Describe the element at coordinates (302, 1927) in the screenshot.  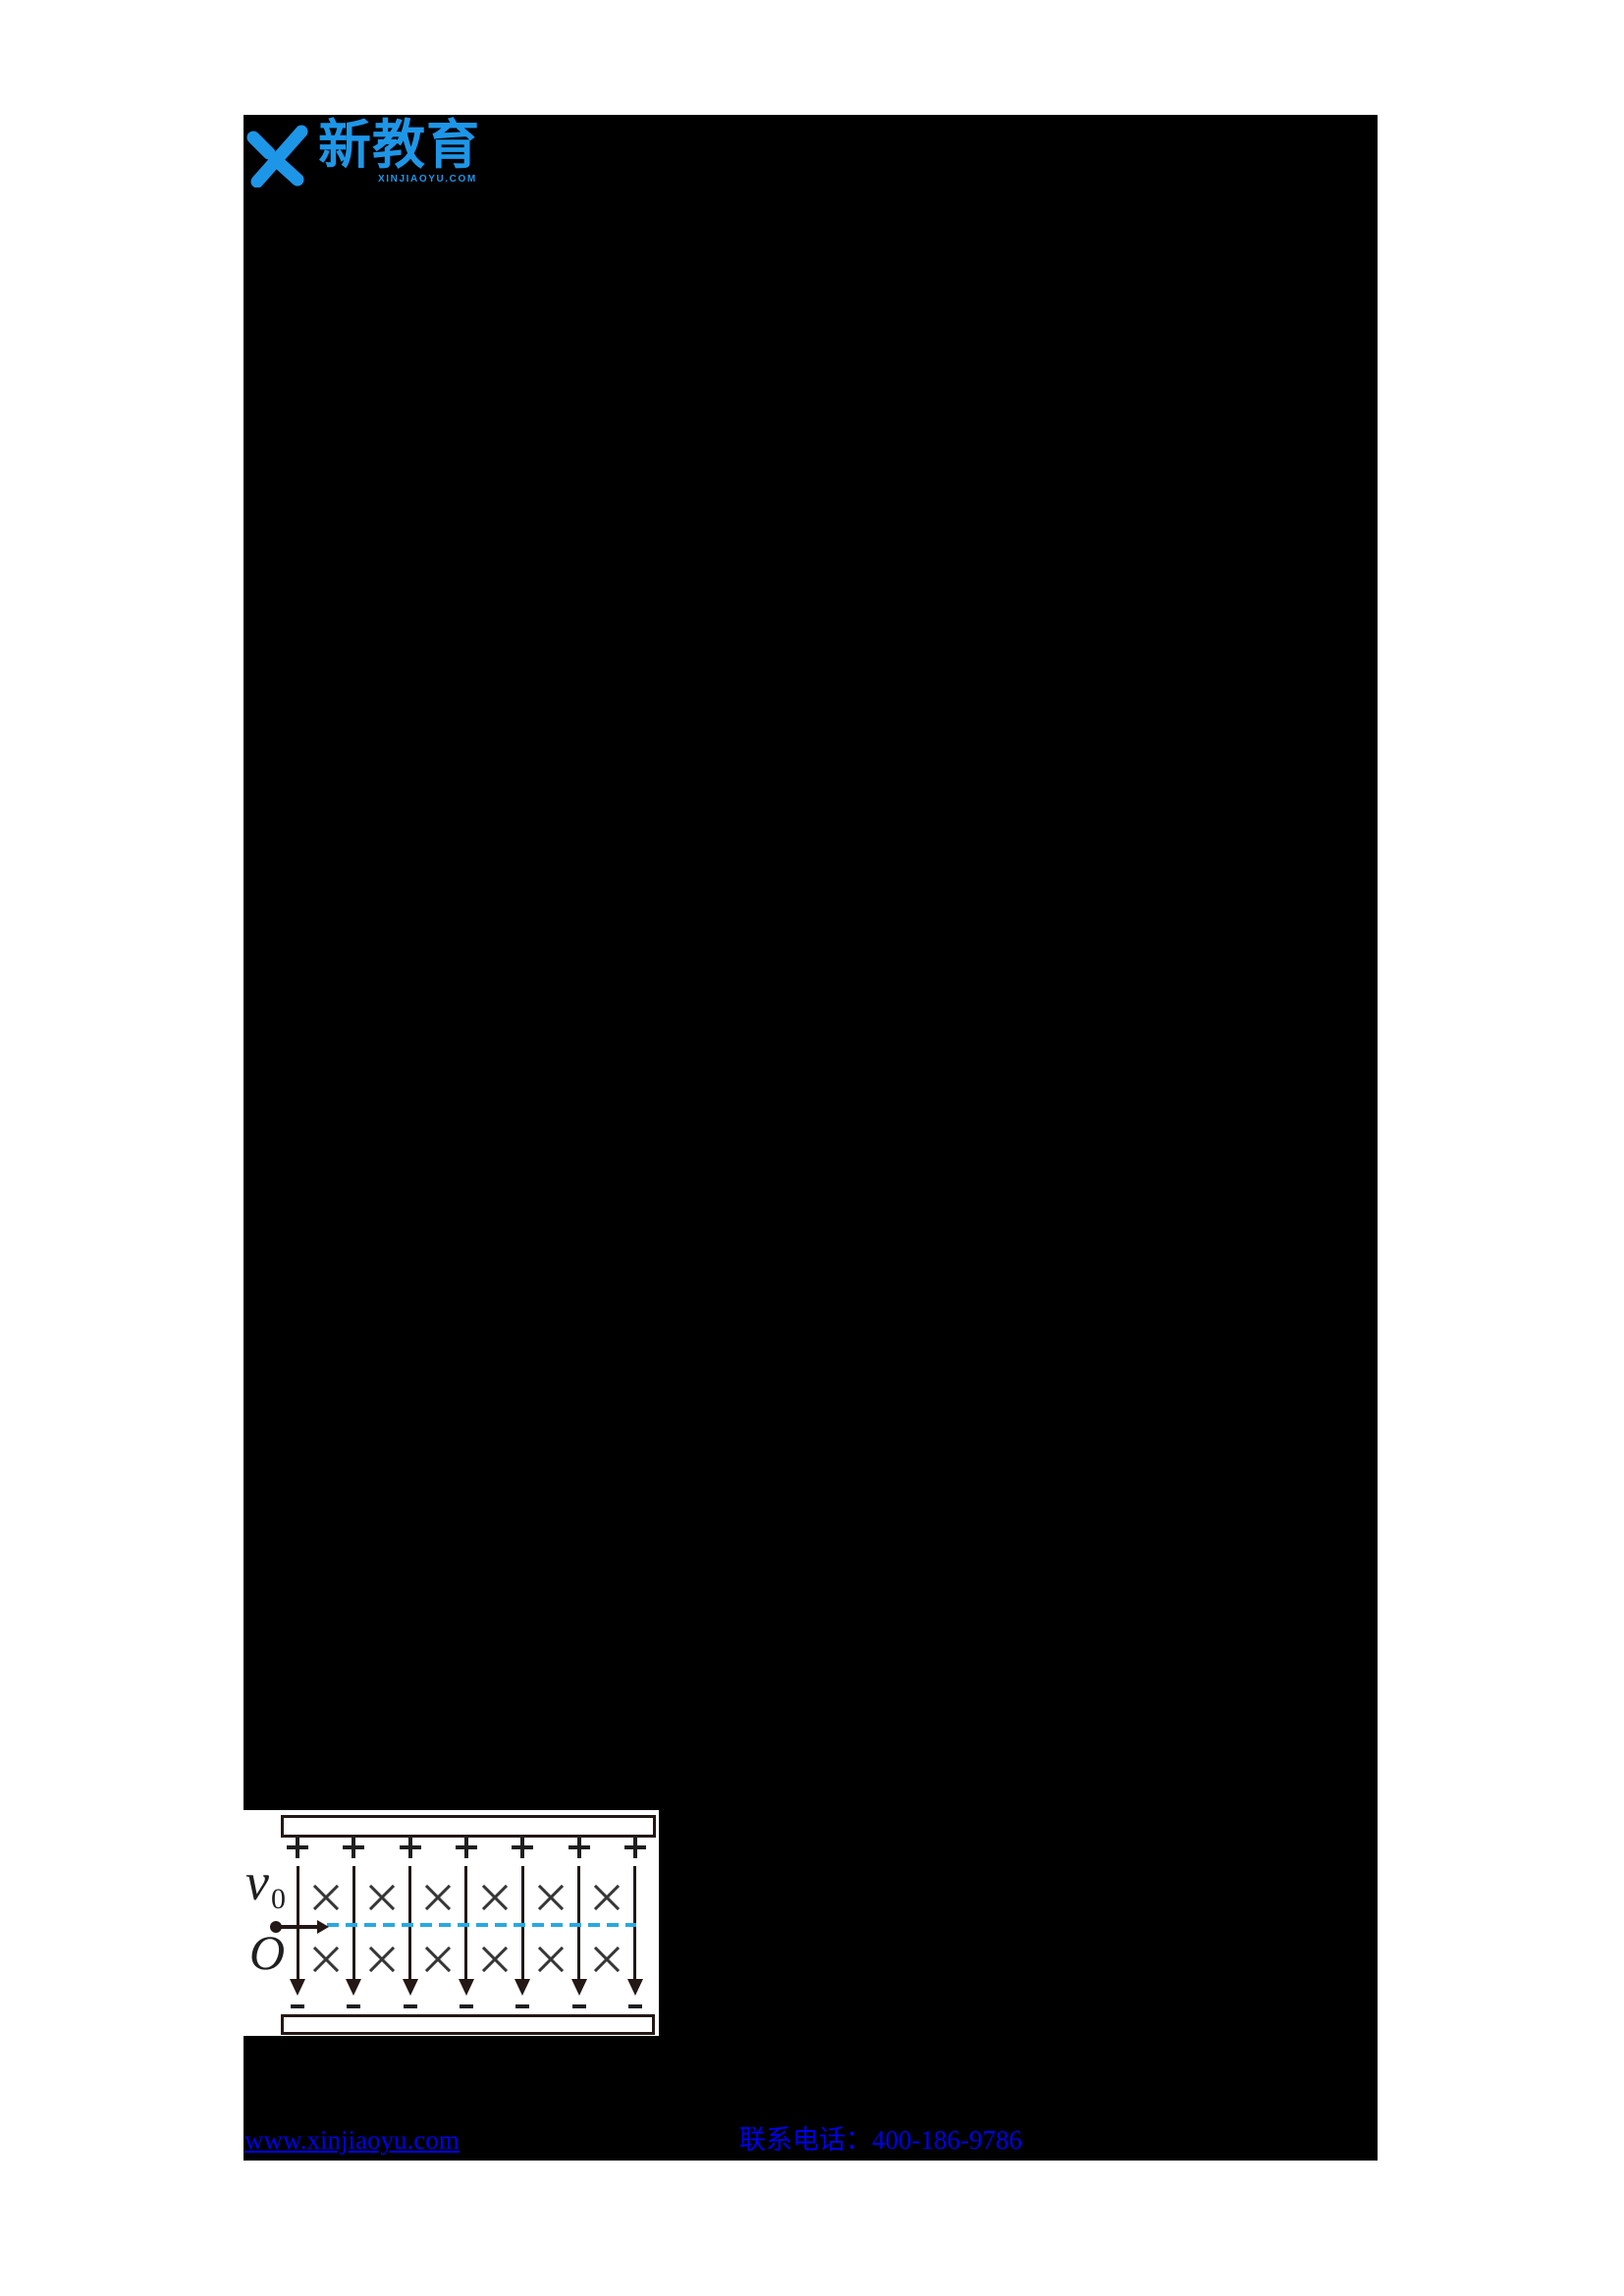
I see `velocity-arrow-icon` at that location.